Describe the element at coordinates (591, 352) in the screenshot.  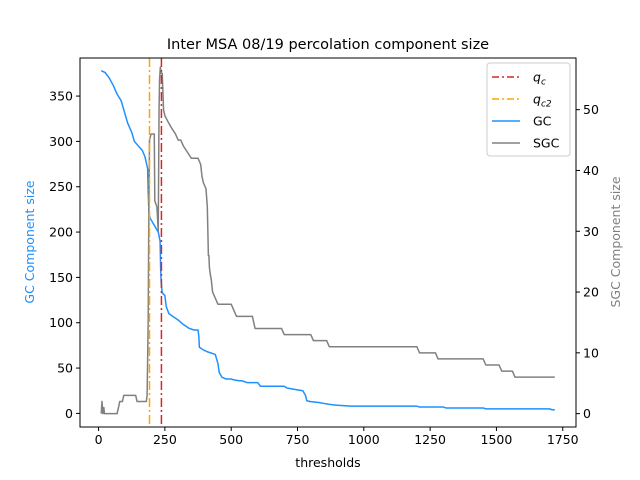
I see `y-right-tick-label: 10` at that location.